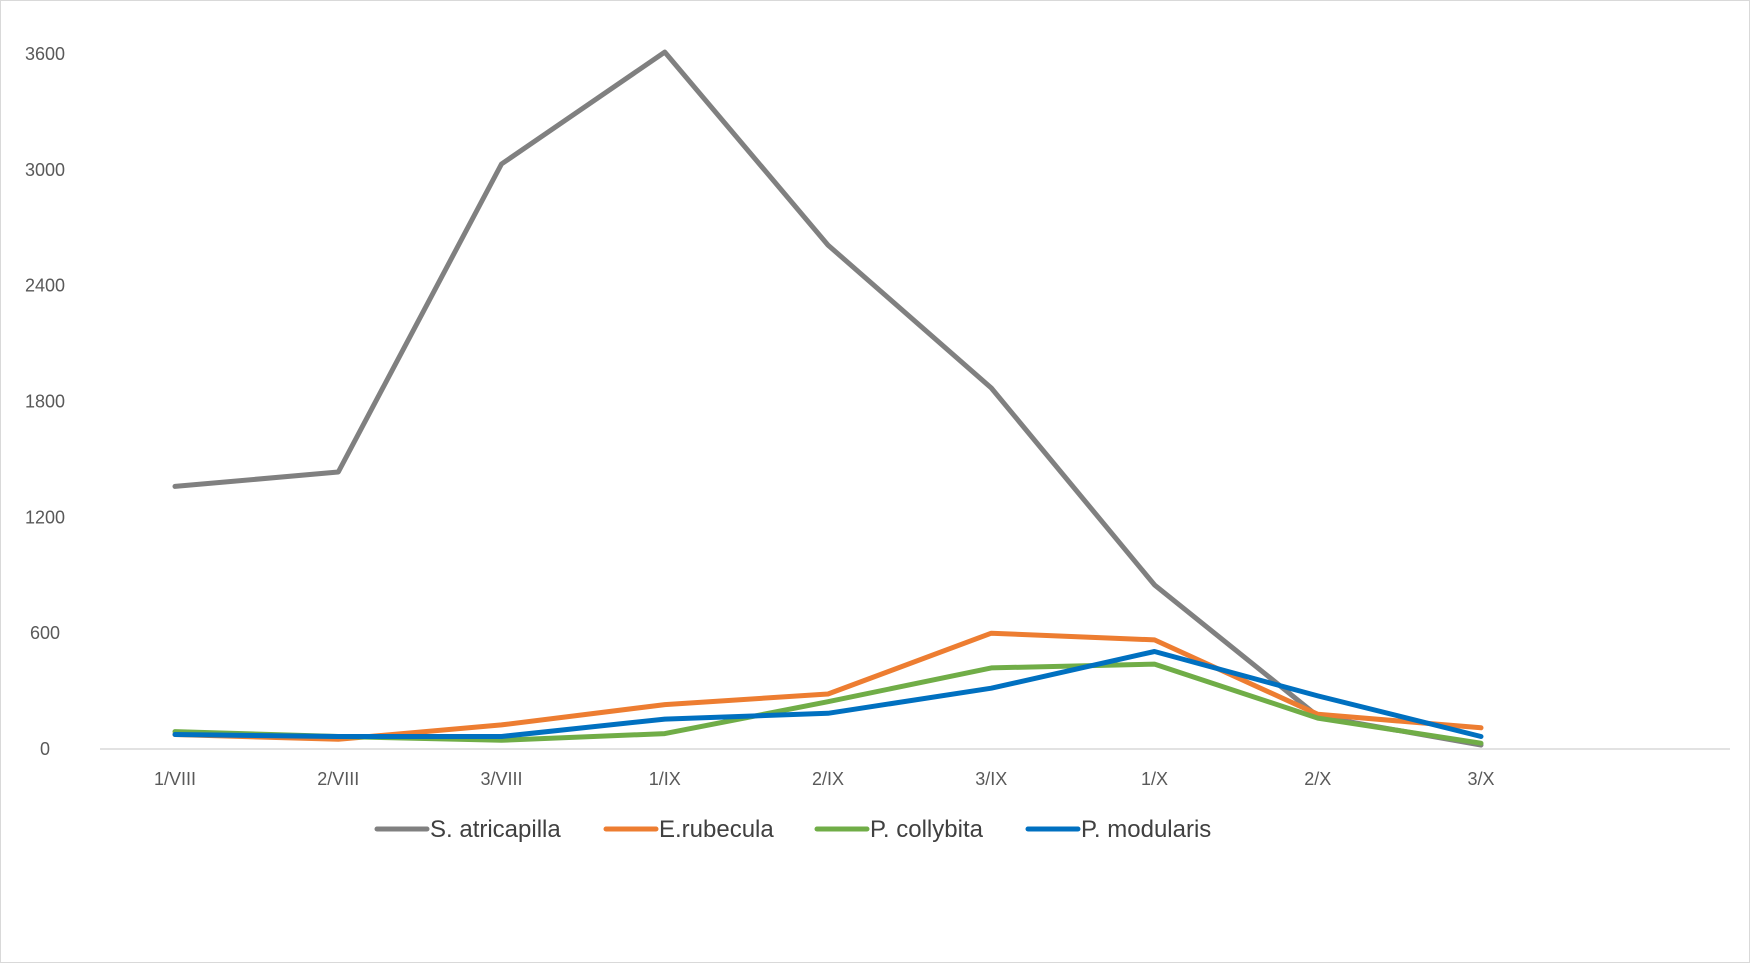 This screenshot has width=1750, height=963. What do you see at coordinates (45, 749) in the screenshot?
I see `y-tick-label: 0` at bounding box center [45, 749].